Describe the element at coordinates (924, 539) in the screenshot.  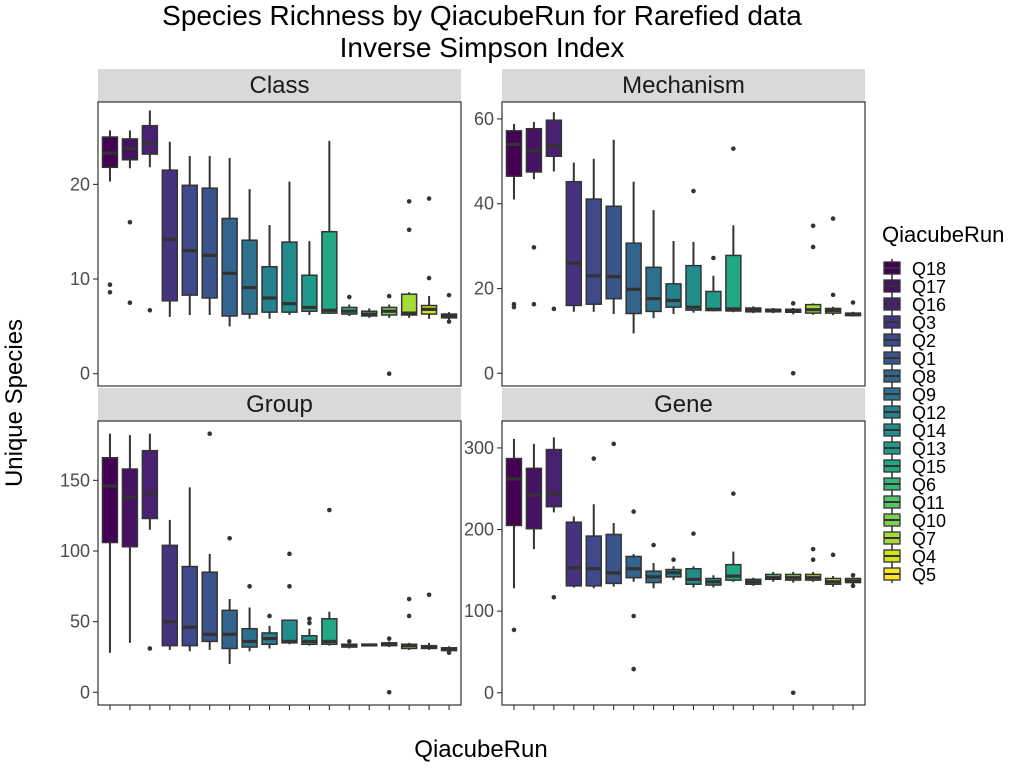
I see `legend-label: Q7` at that location.